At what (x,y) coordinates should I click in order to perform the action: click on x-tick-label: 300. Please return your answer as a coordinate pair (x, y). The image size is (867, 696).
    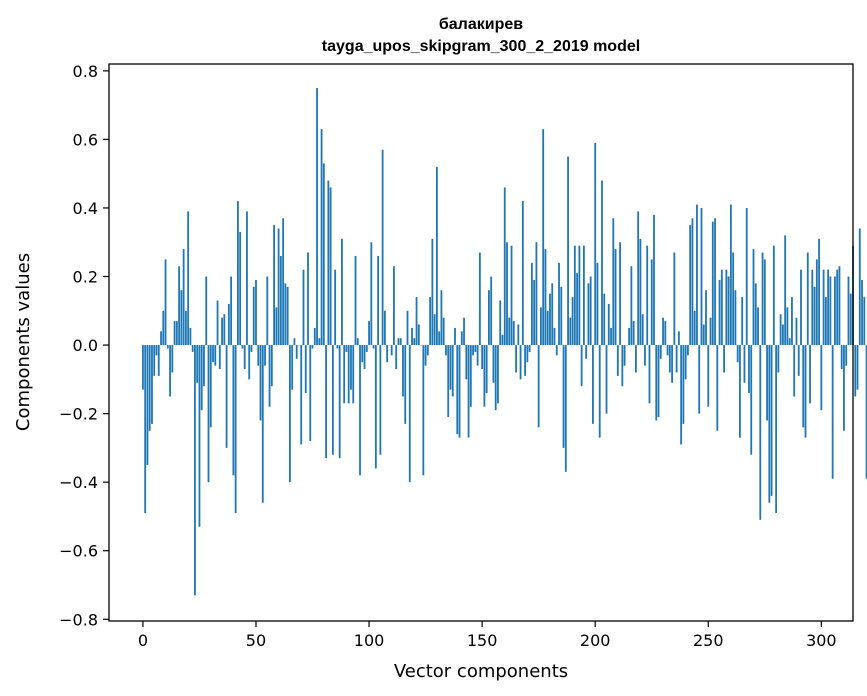
    Looking at the image, I should click on (821, 640).